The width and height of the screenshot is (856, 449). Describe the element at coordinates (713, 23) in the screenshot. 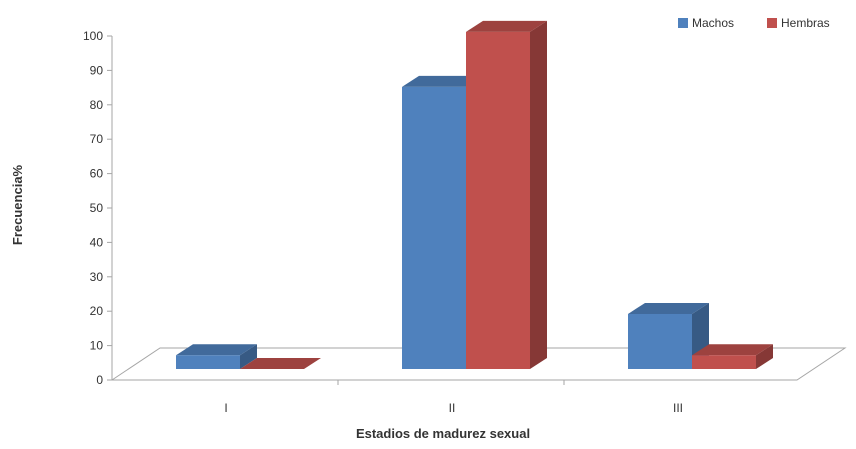

I see `legend-label: Machos` at that location.